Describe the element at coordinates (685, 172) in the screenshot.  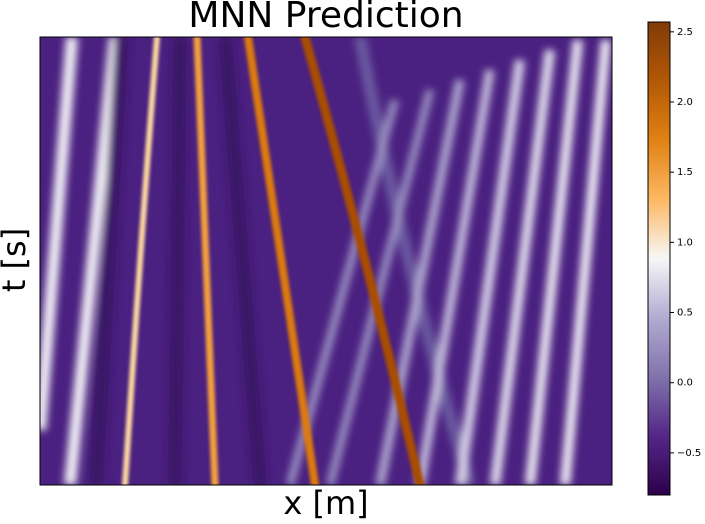
I see `colorbar-tick-label: 1.5` at that location.